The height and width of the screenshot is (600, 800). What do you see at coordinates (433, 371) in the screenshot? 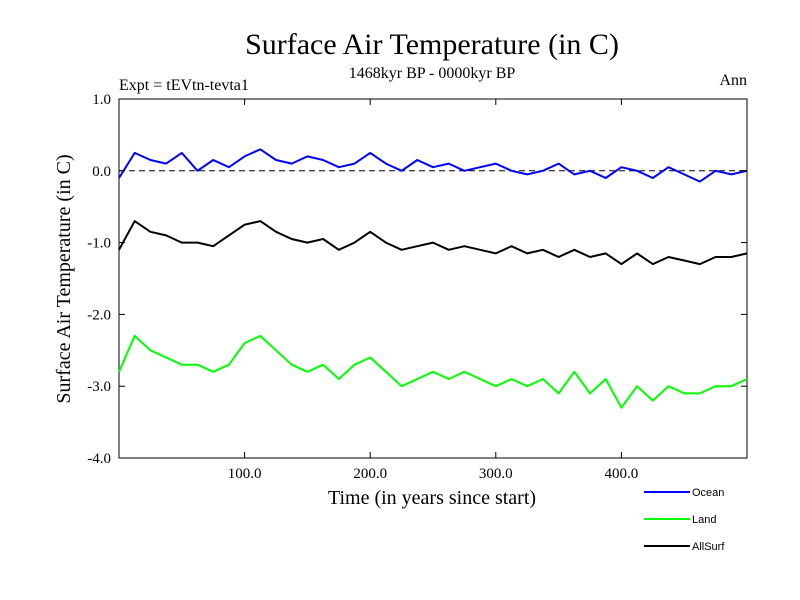
I see `series-line-land` at bounding box center [433, 371].